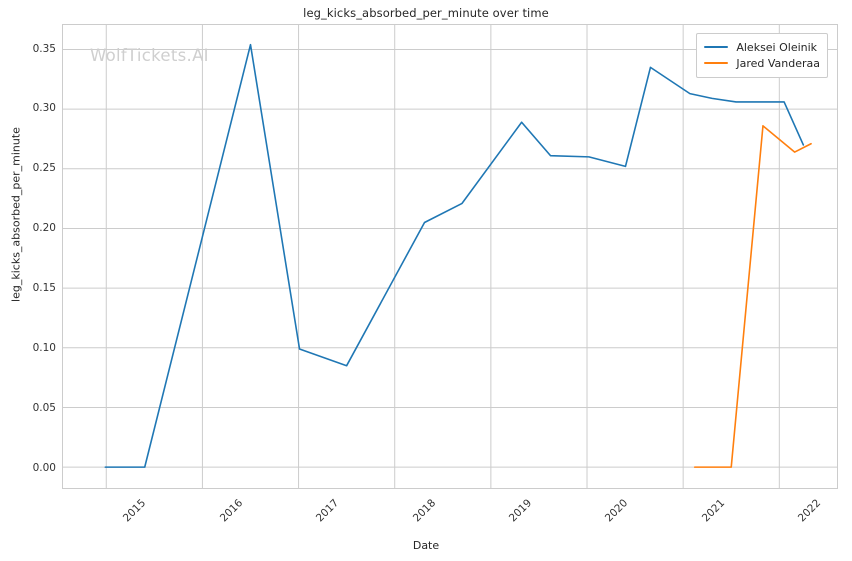 The width and height of the screenshot is (852, 561). Describe the element at coordinates (426, 13) in the screenshot. I see `chart-title: leg_kicks_absorbed_per_minute over time` at that location.